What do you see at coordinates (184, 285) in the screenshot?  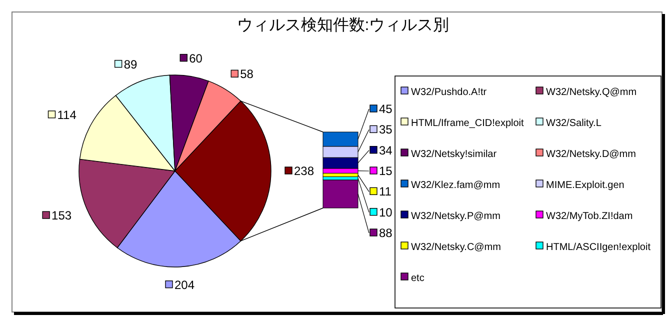 I see `data-label: 204` at bounding box center [184, 285].